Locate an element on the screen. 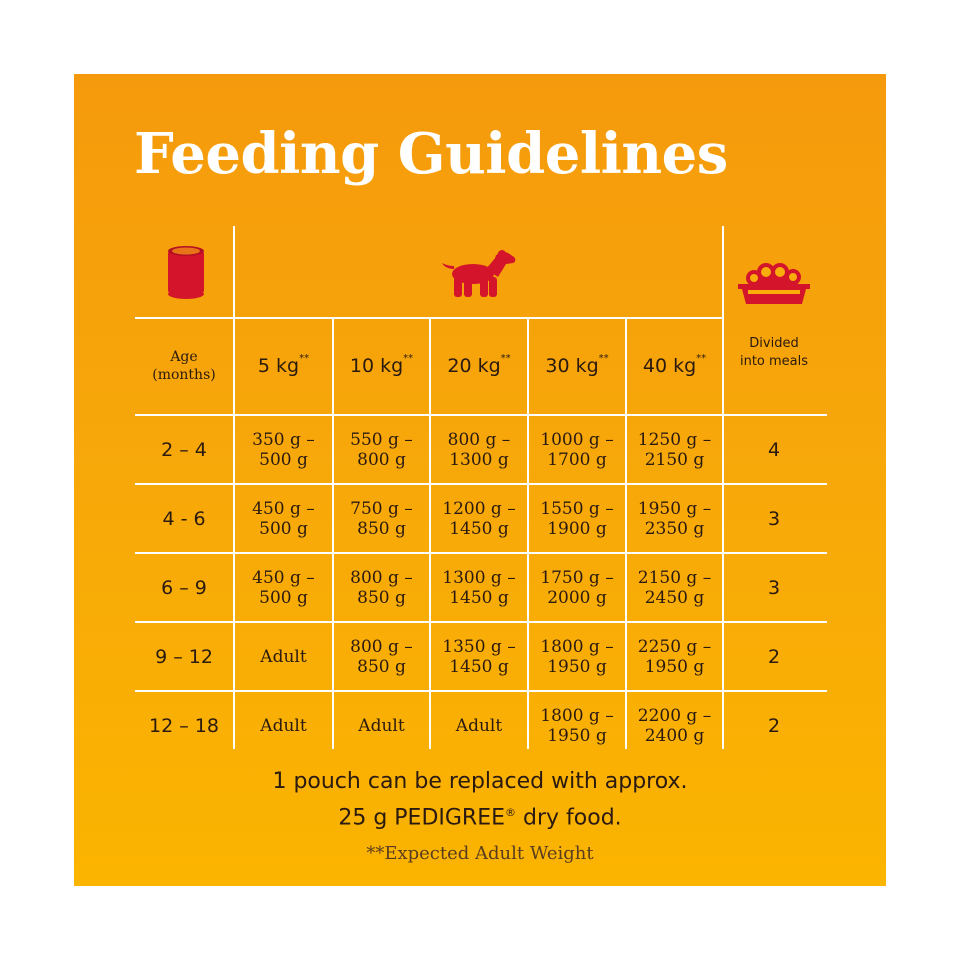 The width and height of the screenshot is (960, 960). amount-cell: 1950 g –2350 g is located at coordinates (674, 518).